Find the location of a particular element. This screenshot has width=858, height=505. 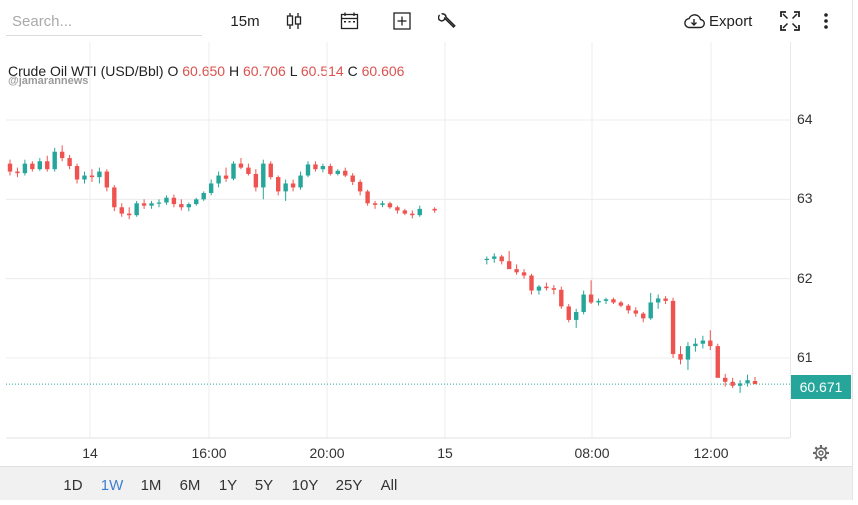

toolbar: 15m Export is located at coordinates (426, 21).